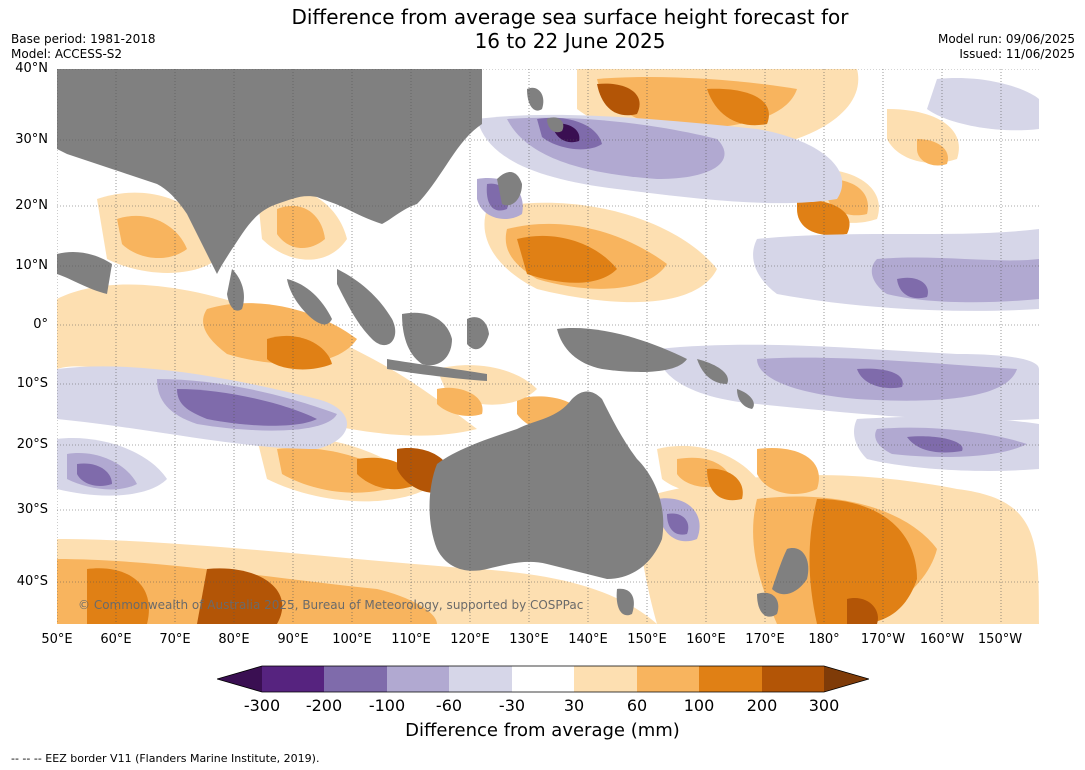 The width and height of the screenshot is (1085, 770). What do you see at coordinates (234, 639) in the screenshot?
I see `lon-label-80e: 80°E` at bounding box center [234, 639].